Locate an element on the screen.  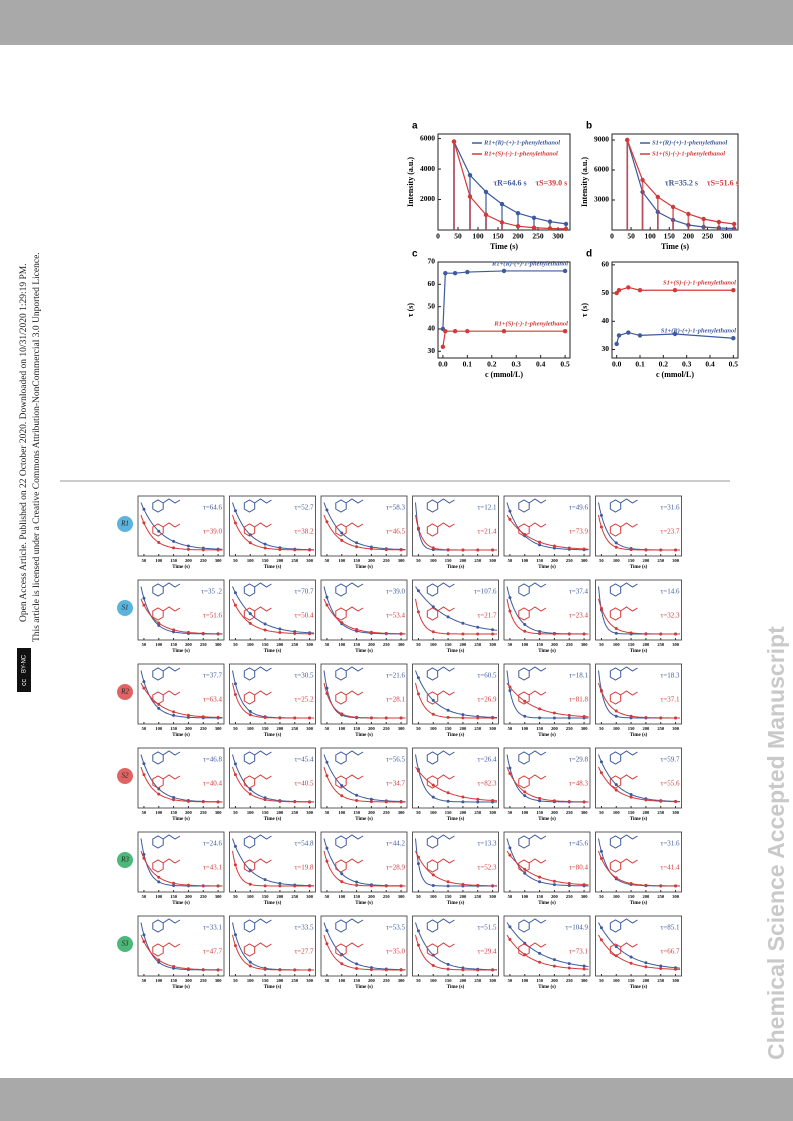
y-tick-label: 30 is located at coordinates (606, 348).